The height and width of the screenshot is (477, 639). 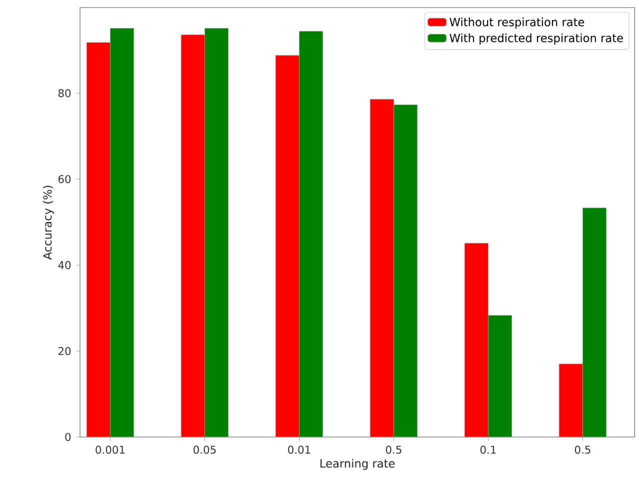 What do you see at coordinates (357, 464) in the screenshot?
I see `x-axis-title: Learning rate` at bounding box center [357, 464].